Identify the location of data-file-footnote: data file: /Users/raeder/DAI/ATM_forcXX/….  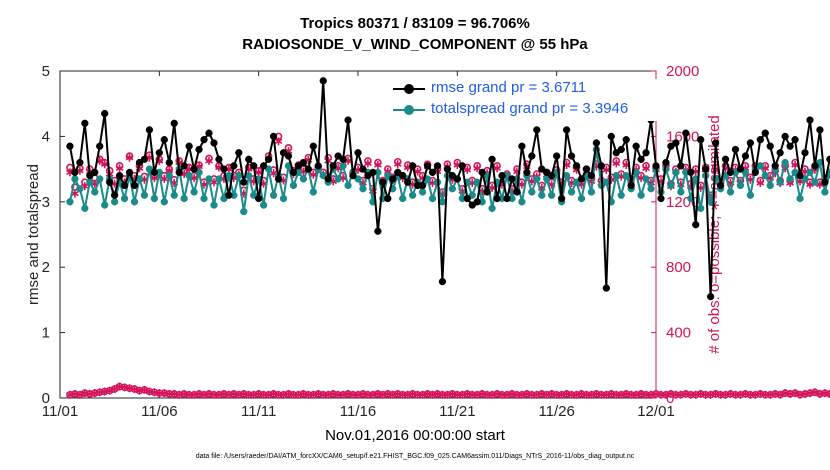
(415, 456).